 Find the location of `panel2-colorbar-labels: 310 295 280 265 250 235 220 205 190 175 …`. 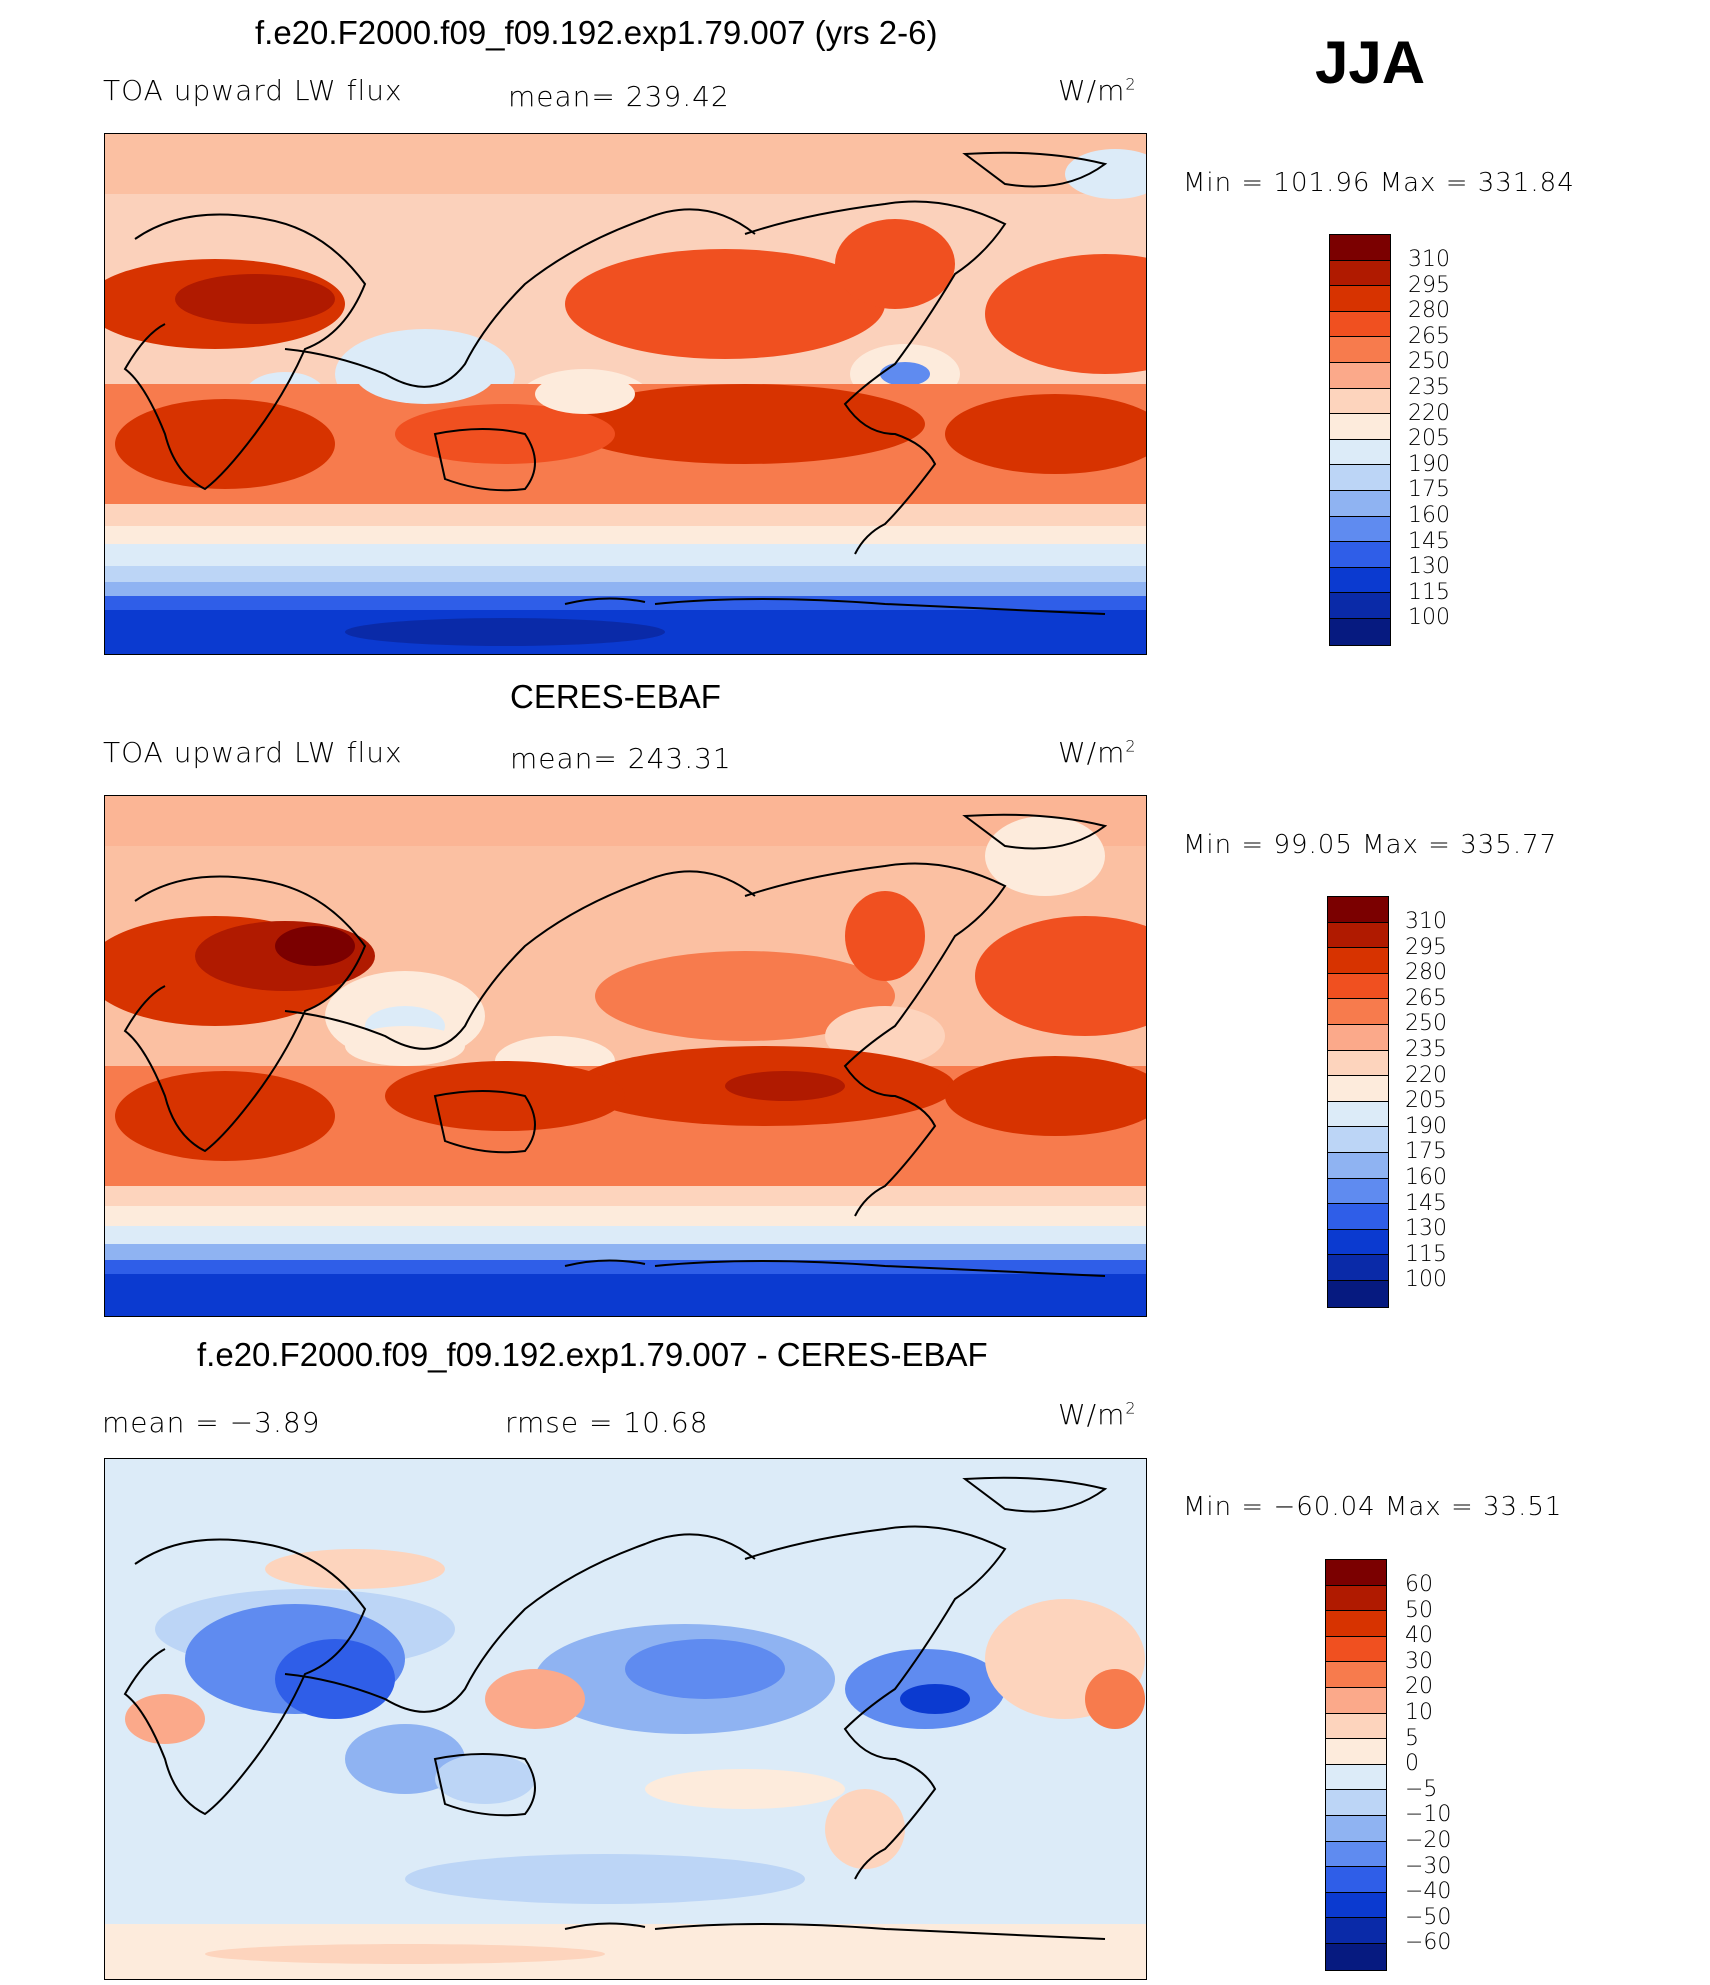

panel2-colorbar-labels: 310 295 280 265 250 235 220 205 190 175 … is located at coordinates (1426, 1101).